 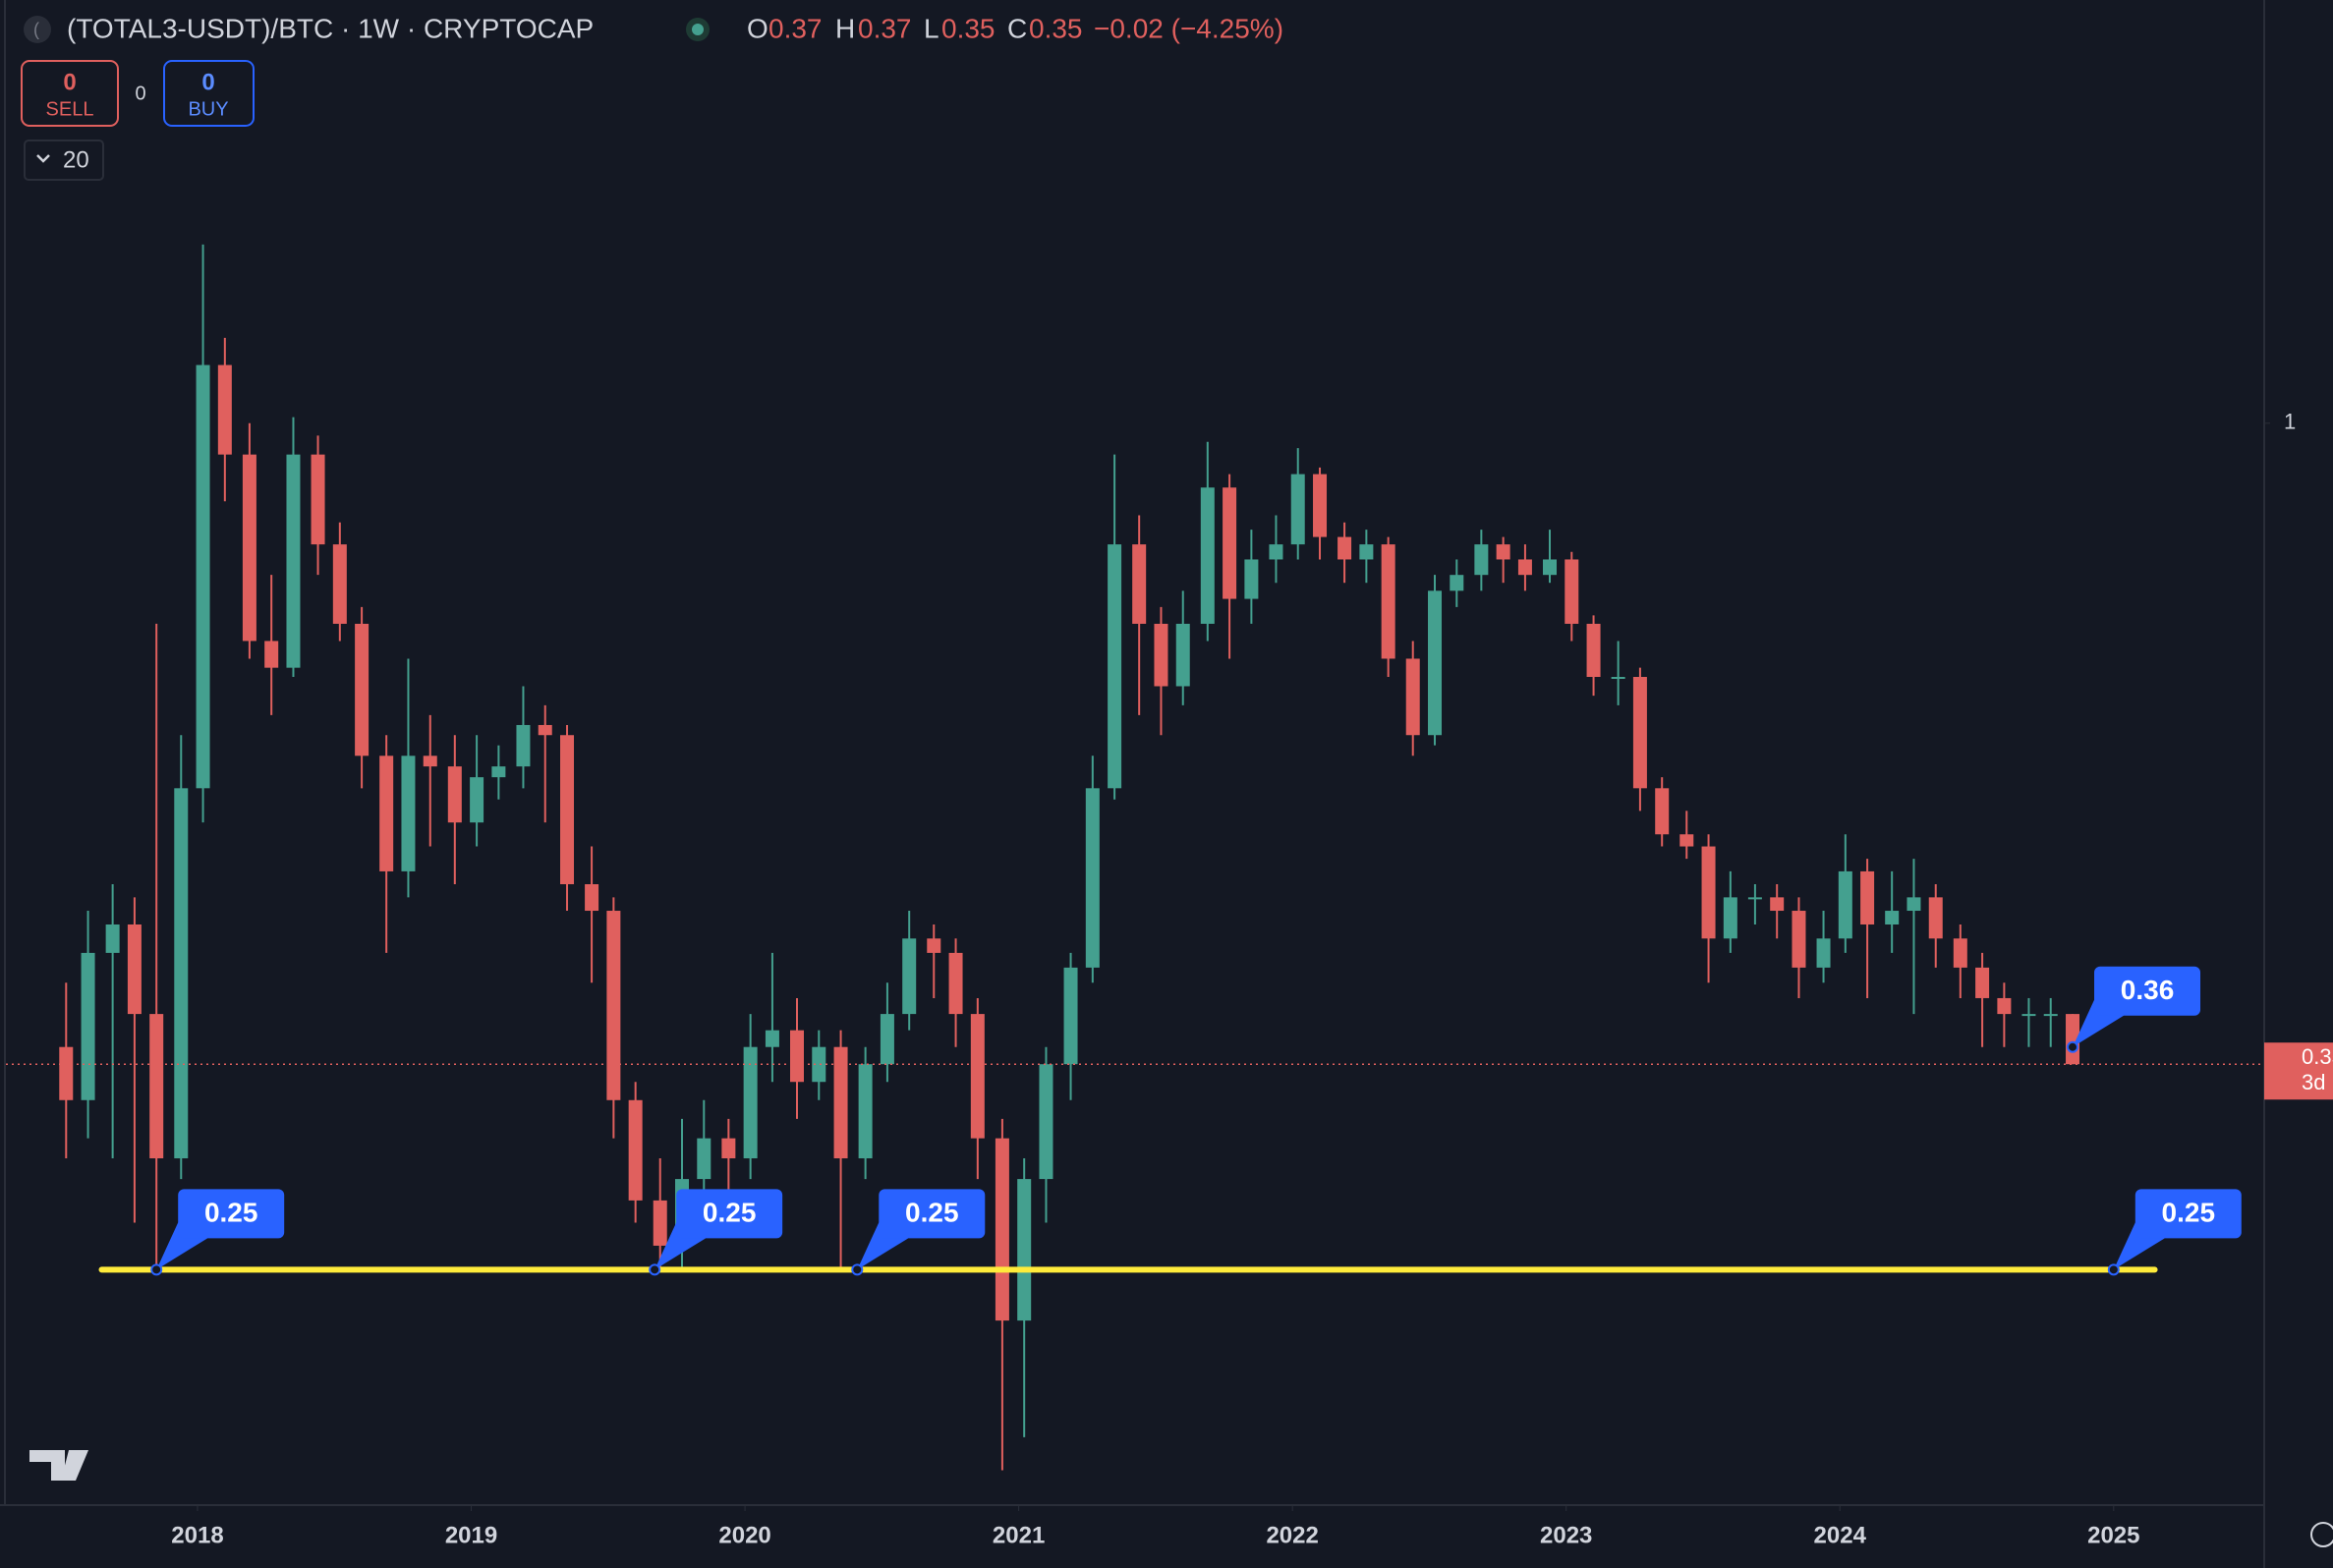 I want to click on price-callout: 0.36, so click(x=2134, y=1009).